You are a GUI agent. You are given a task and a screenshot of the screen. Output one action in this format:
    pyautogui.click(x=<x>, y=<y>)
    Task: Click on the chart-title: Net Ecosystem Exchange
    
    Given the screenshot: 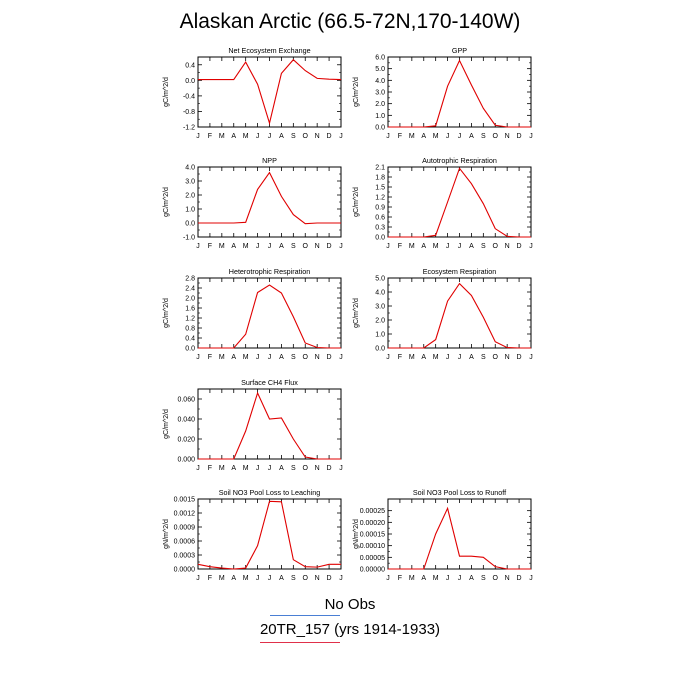 What is the action you would take?
    pyautogui.click(x=269, y=50)
    